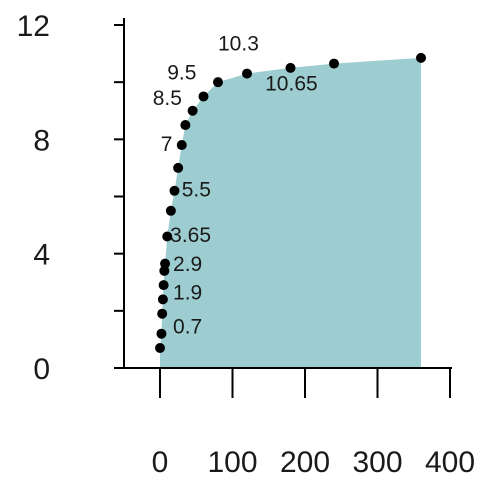  What do you see at coordinates (41, 140) in the screenshot?
I see `y-tick-label: 8` at bounding box center [41, 140].